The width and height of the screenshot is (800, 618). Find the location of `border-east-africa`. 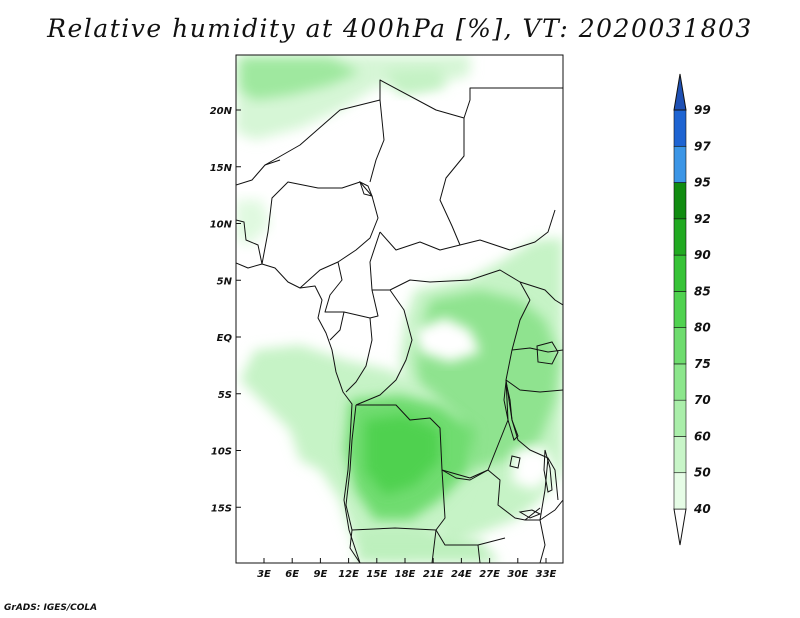

border-east-africa is located at coordinates (534, 337).